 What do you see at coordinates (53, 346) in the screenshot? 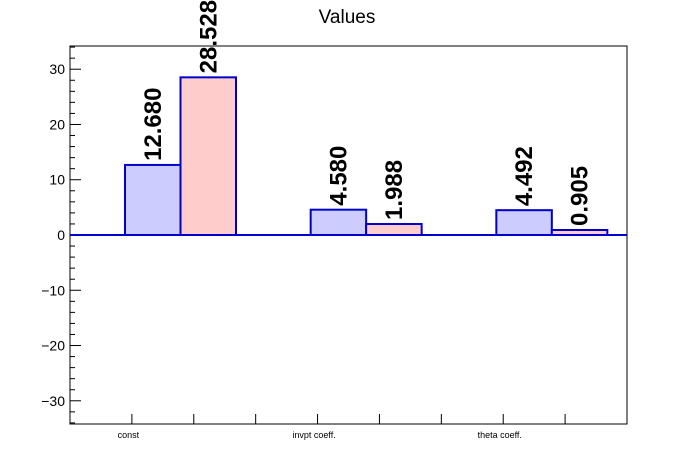
I see `y-tick-label: −20` at bounding box center [53, 346].